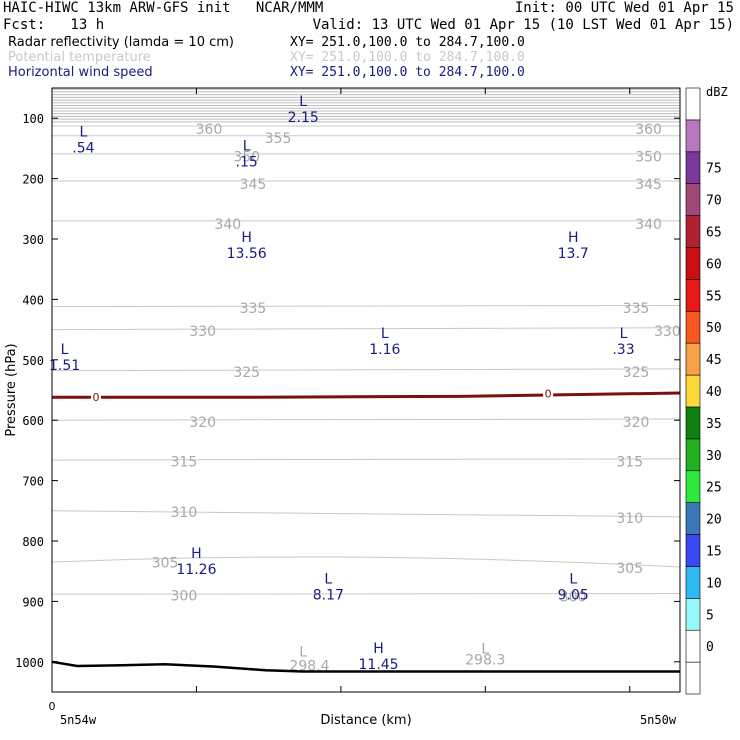 The image size is (740, 740). Describe the element at coordinates (33, 361) in the screenshot. I see `y-tick-label: 500` at that location.